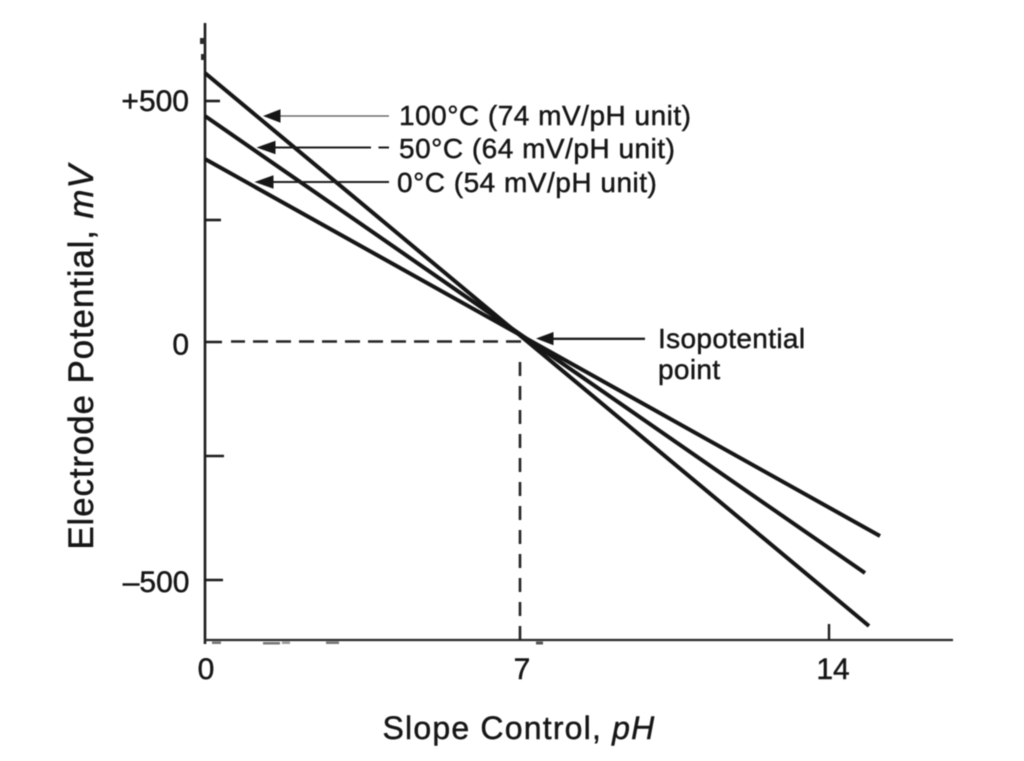  I want to click on svg-text: 7, so click(522, 669).